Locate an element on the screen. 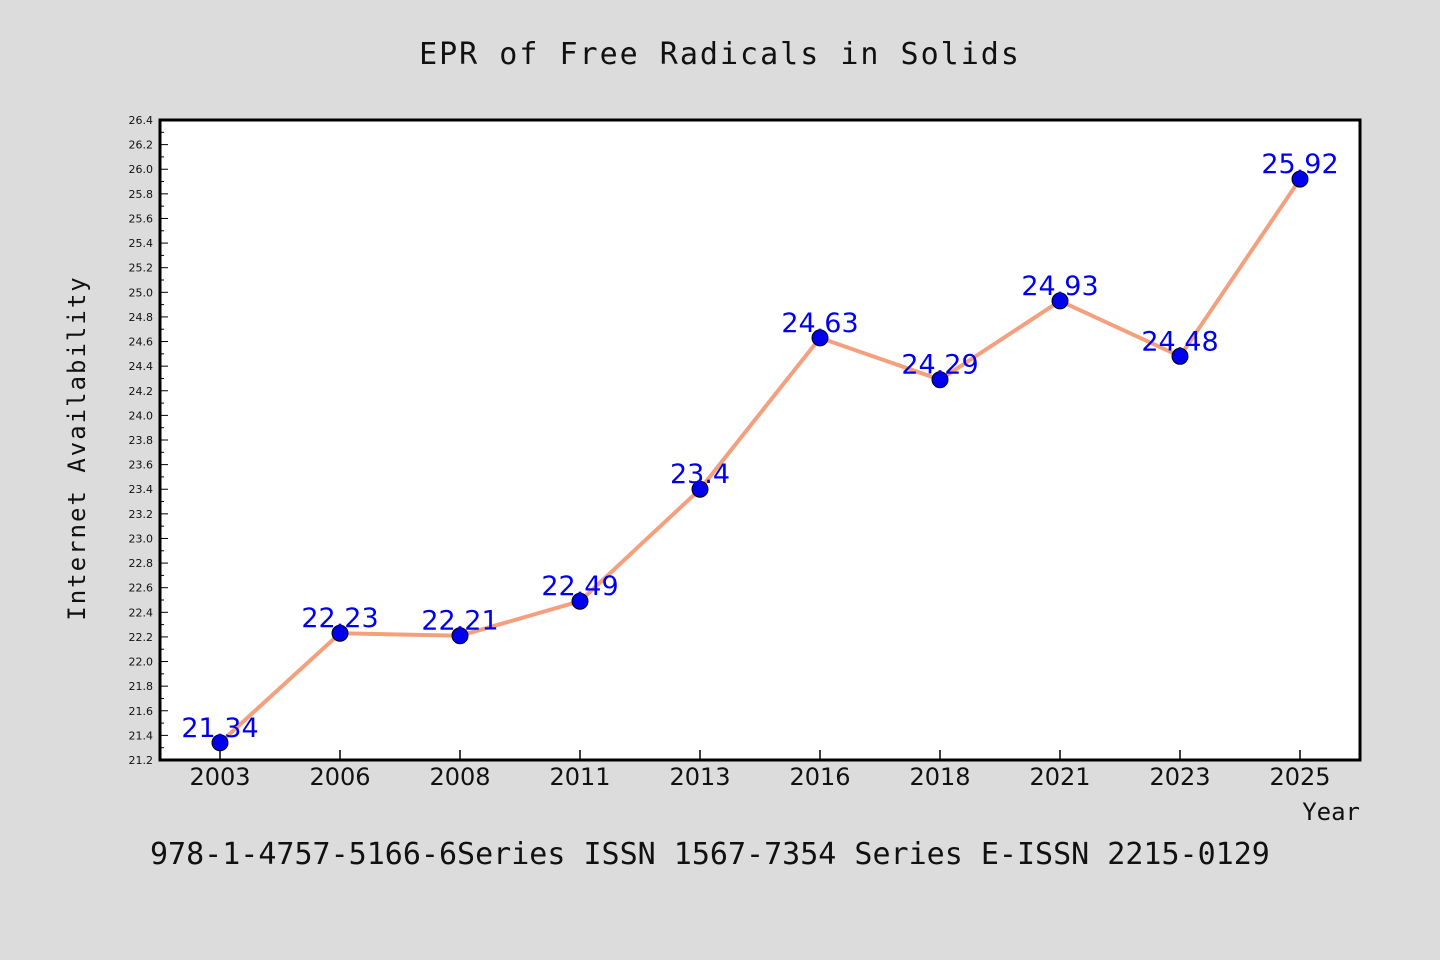 Image resolution: width=1440 pixels, height=960 pixels. y-tick-label: 22.0 is located at coordinates (141, 662).